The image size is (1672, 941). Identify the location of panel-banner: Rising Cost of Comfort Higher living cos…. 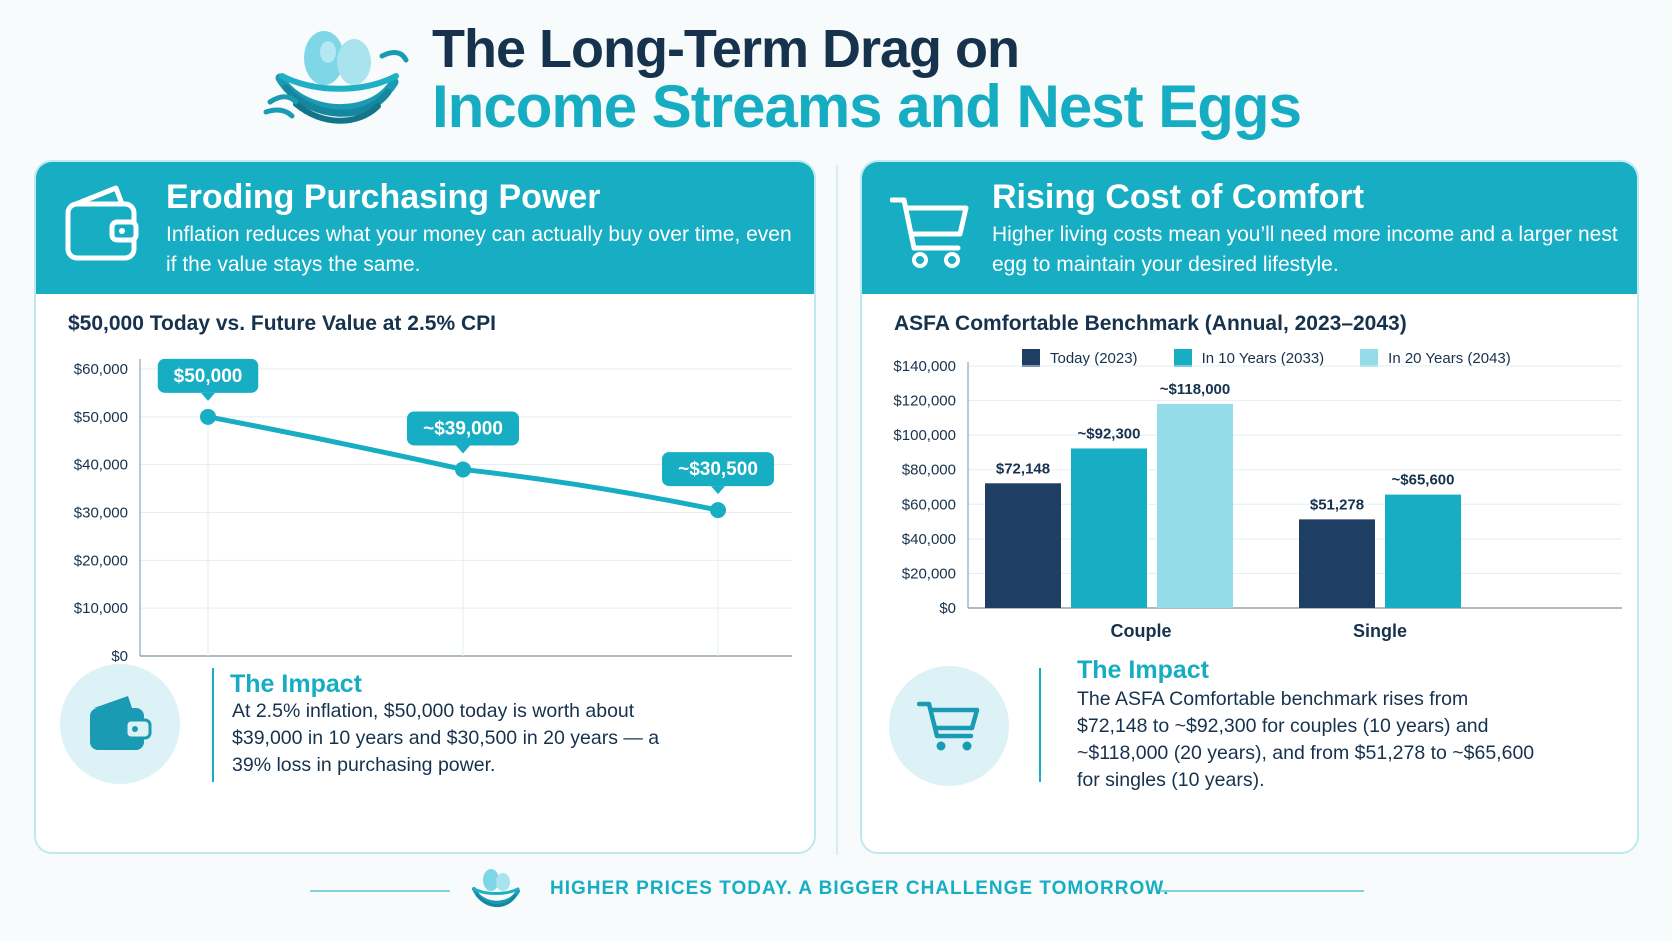
(1249, 228).